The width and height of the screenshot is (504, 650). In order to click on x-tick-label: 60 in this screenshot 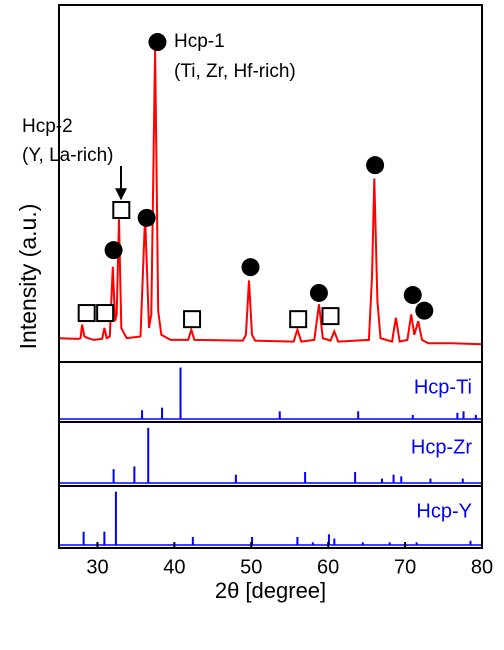, I will do `click(328, 567)`.